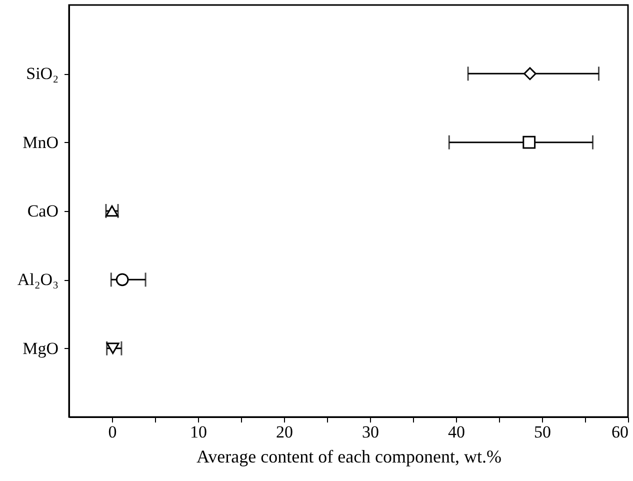 Image resolution: width=633 pixels, height=481 pixels. Describe the element at coordinates (40, 142) in the screenshot. I see `y-tick-label: MnO` at that location.